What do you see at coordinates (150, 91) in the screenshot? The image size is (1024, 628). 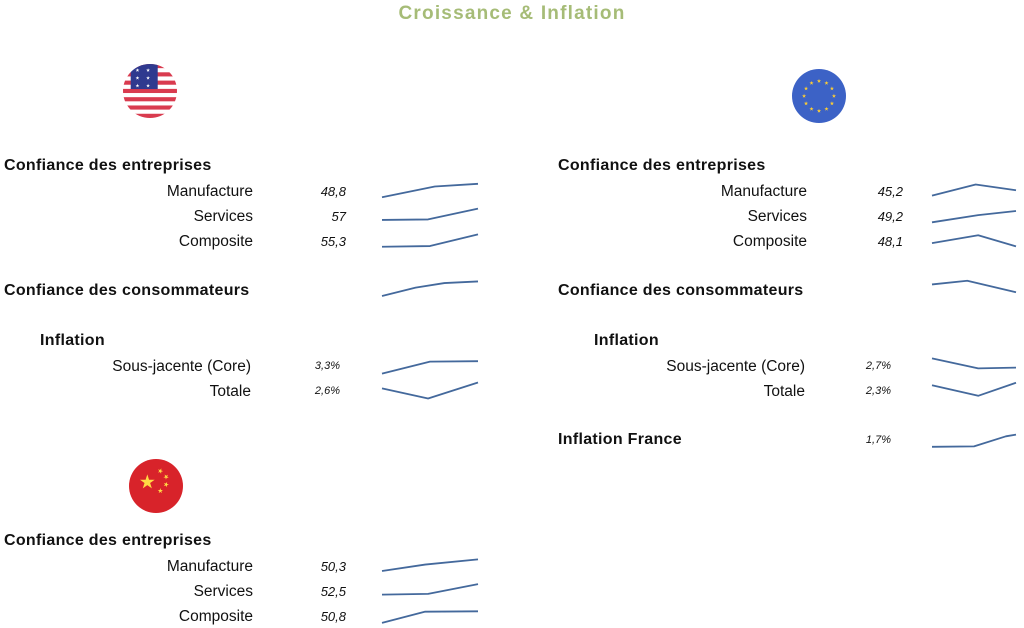 I see `us-flag-icon` at bounding box center [150, 91].